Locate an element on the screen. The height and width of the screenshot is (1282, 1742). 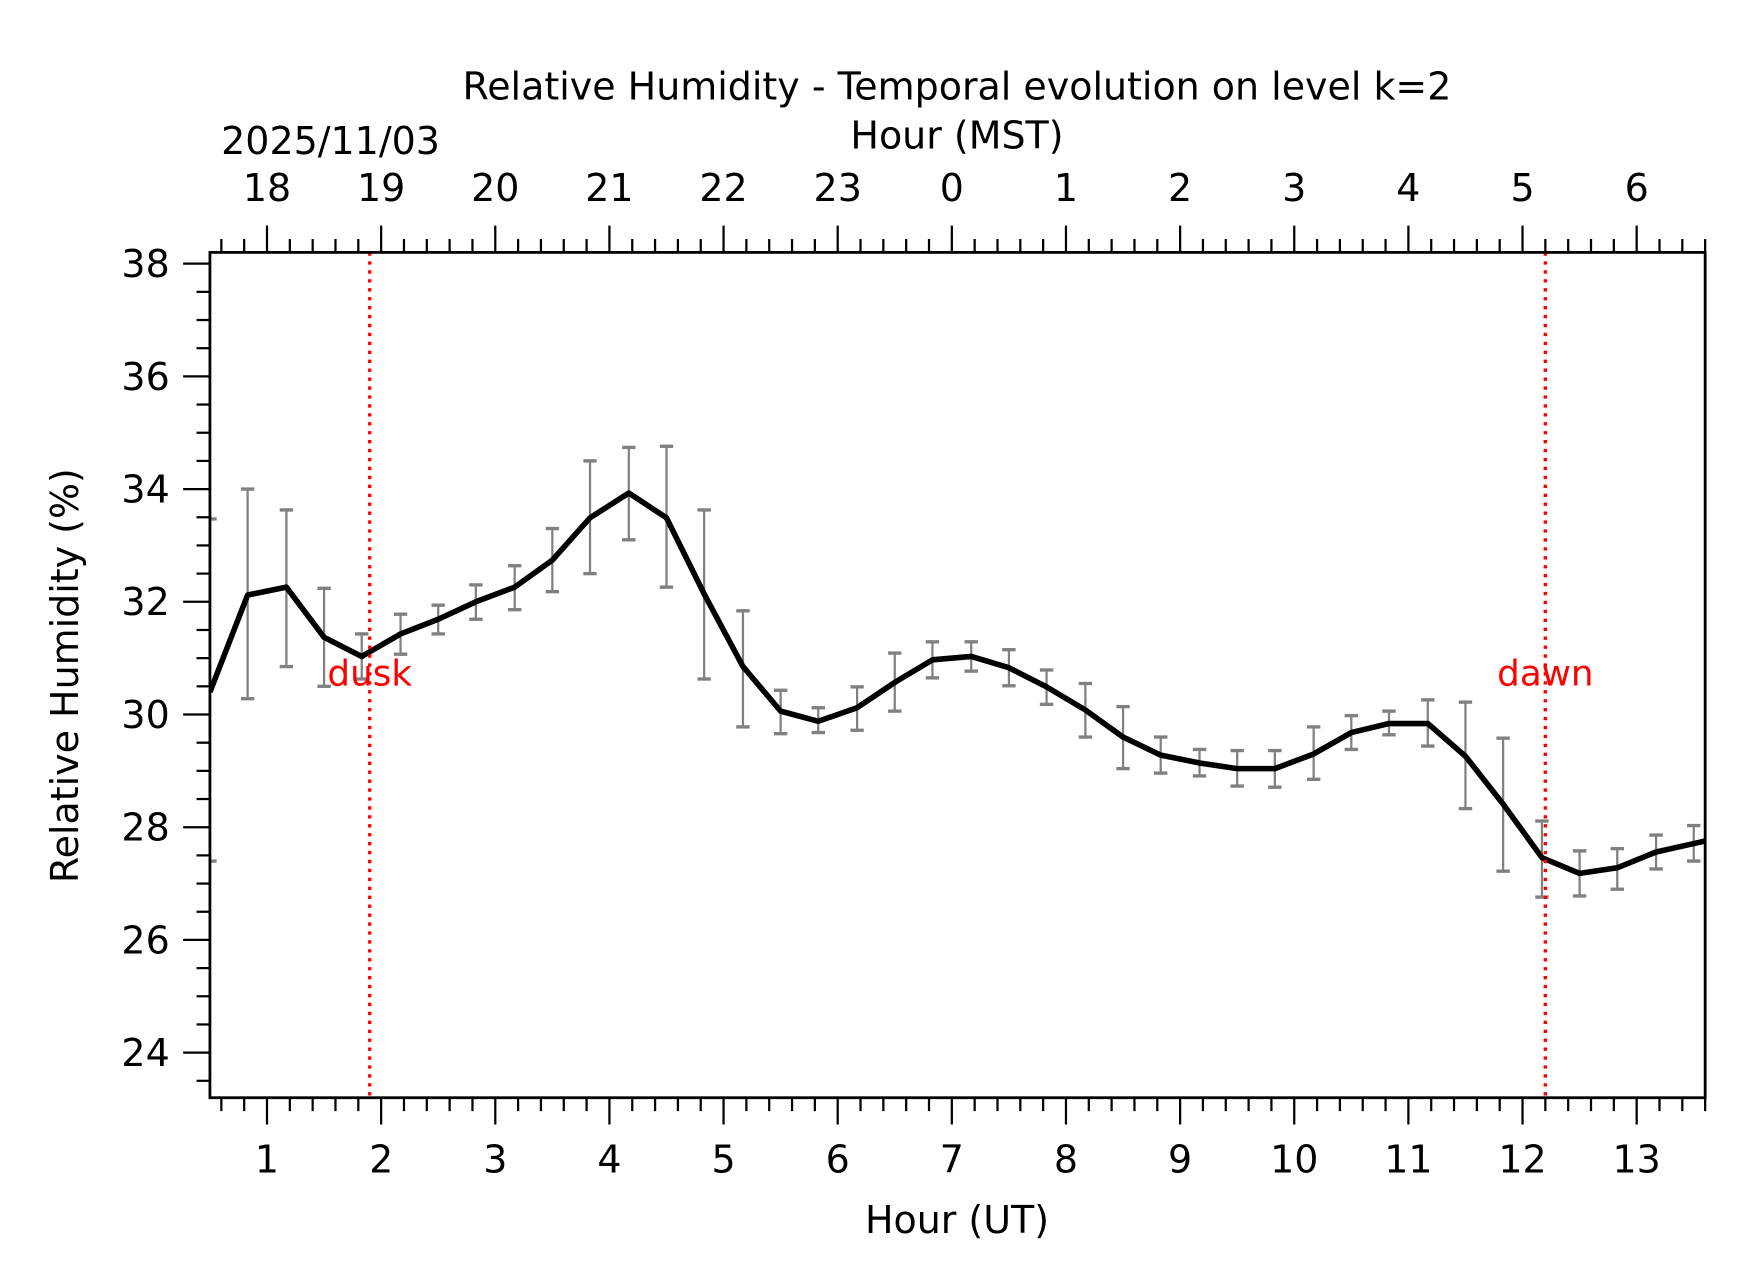
x2-tick-label: 20 is located at coordinates (495, 188).